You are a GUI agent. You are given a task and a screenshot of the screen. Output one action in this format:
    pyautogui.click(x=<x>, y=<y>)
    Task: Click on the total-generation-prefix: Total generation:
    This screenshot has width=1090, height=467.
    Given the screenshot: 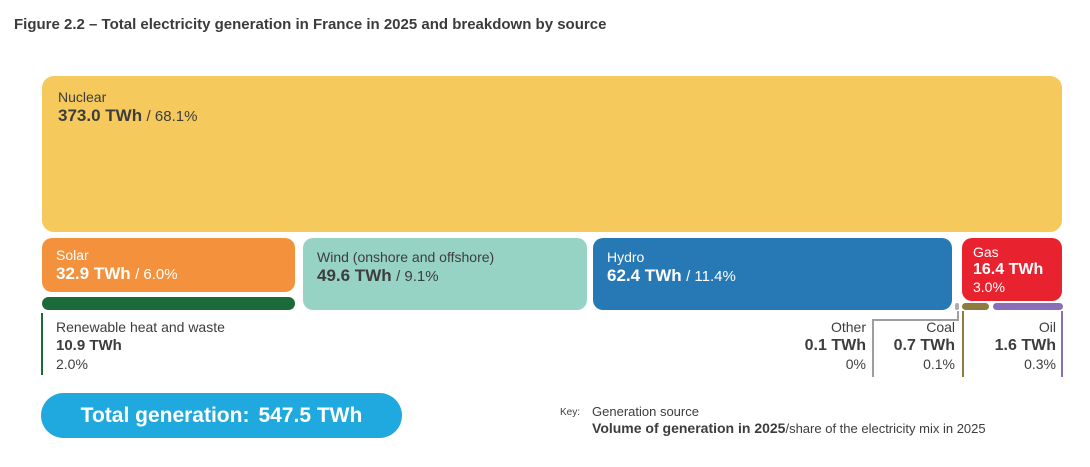 What is the action you would take?
    pyautogui.click(x=165, y=415)
    